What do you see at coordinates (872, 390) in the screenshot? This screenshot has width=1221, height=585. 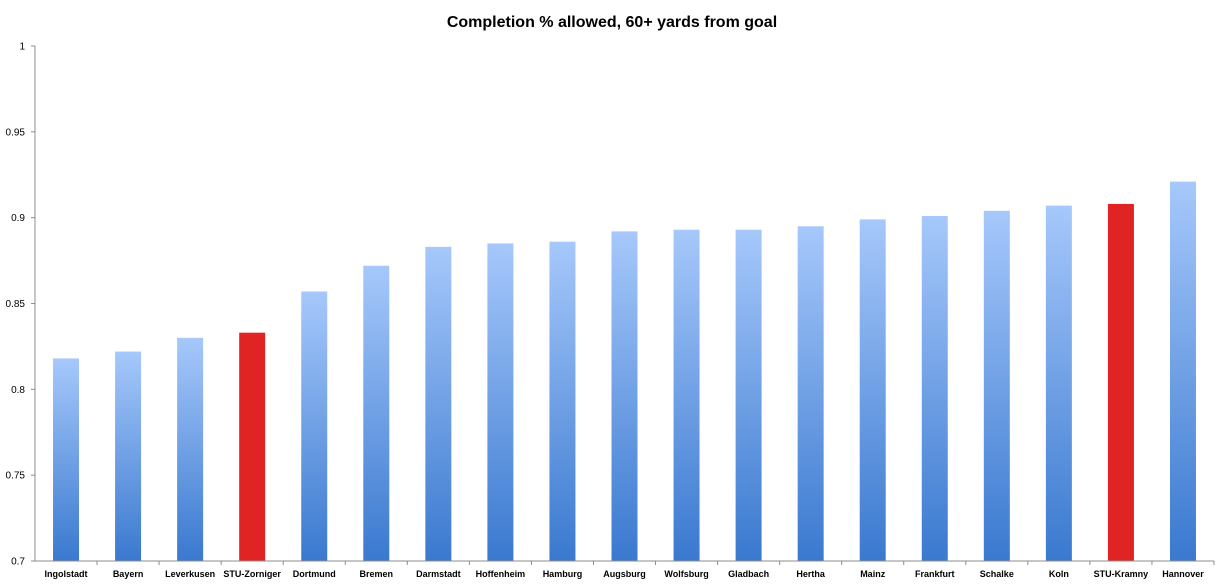 I see `bar-mainz` at bounding box center [872, 390].